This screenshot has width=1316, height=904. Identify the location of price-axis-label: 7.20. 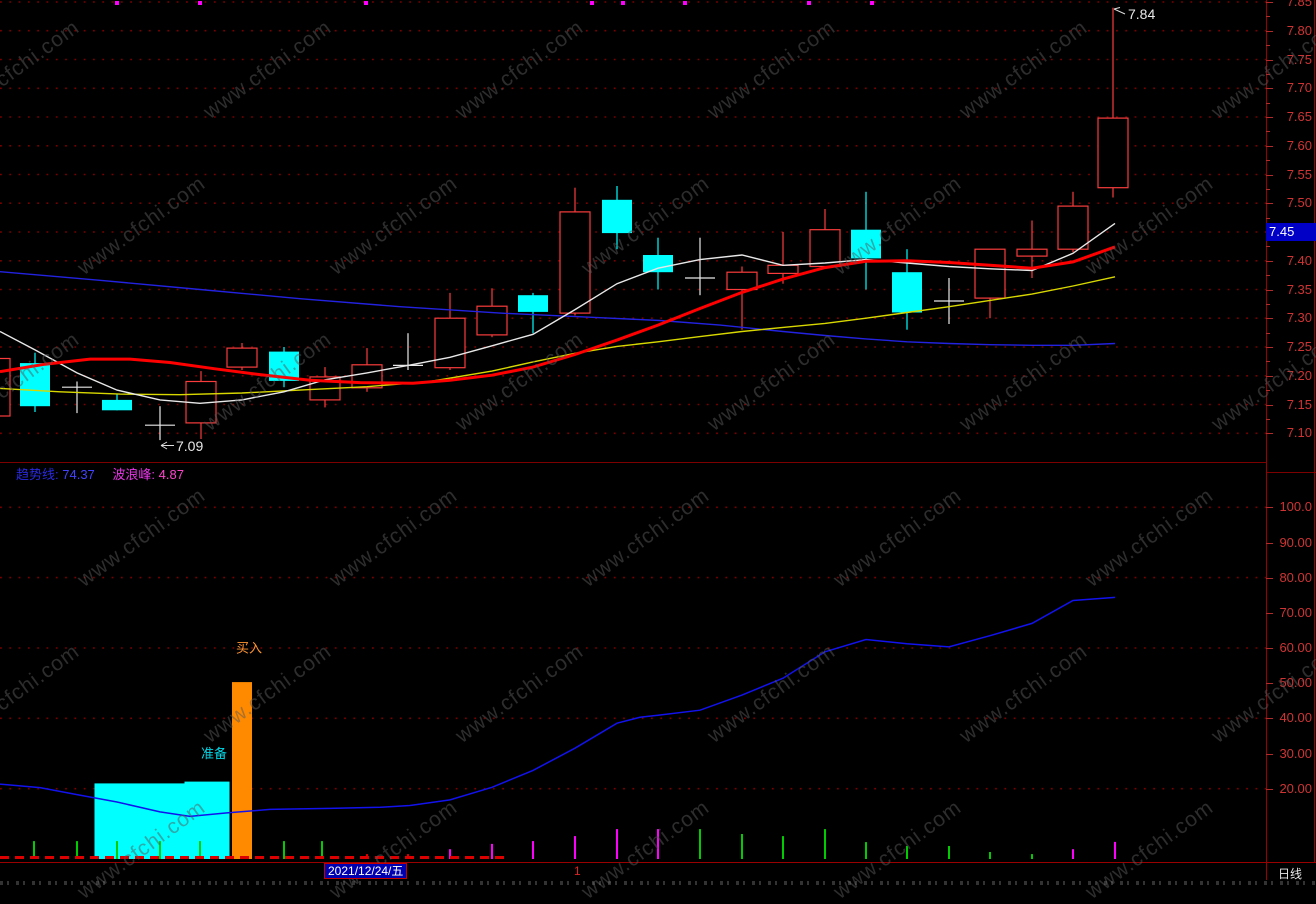
(1299, 375).